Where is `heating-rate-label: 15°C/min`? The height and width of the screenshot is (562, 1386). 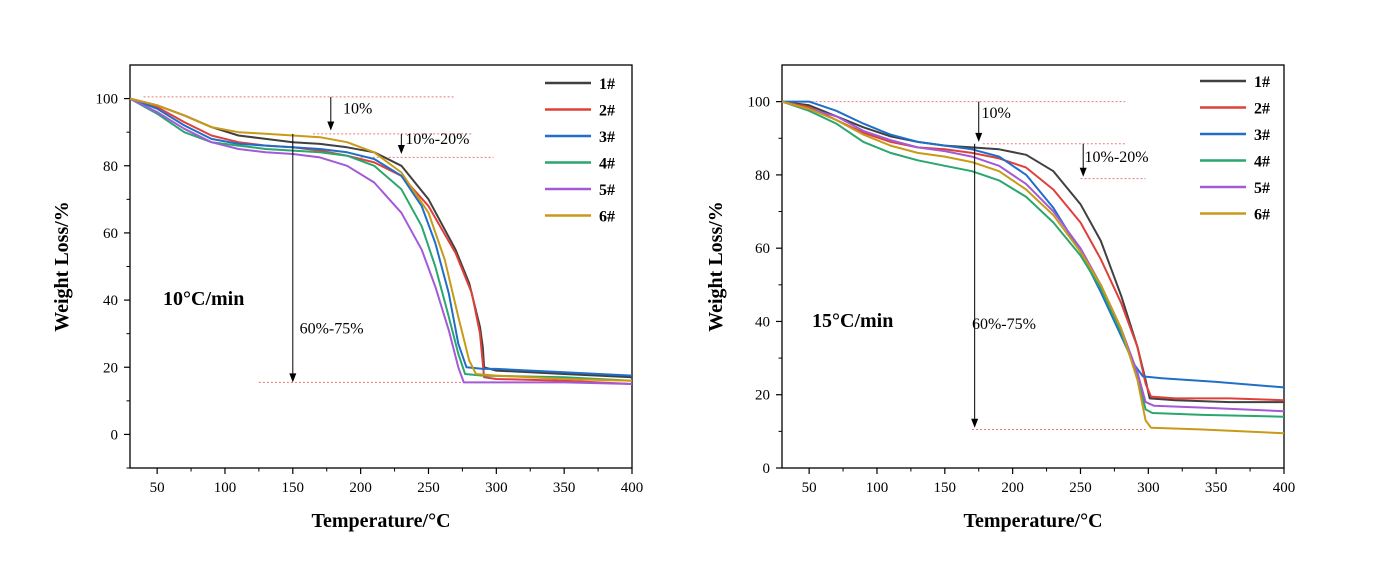 heating-rate-label: 15°C/min is located at coordinates (852, 321).